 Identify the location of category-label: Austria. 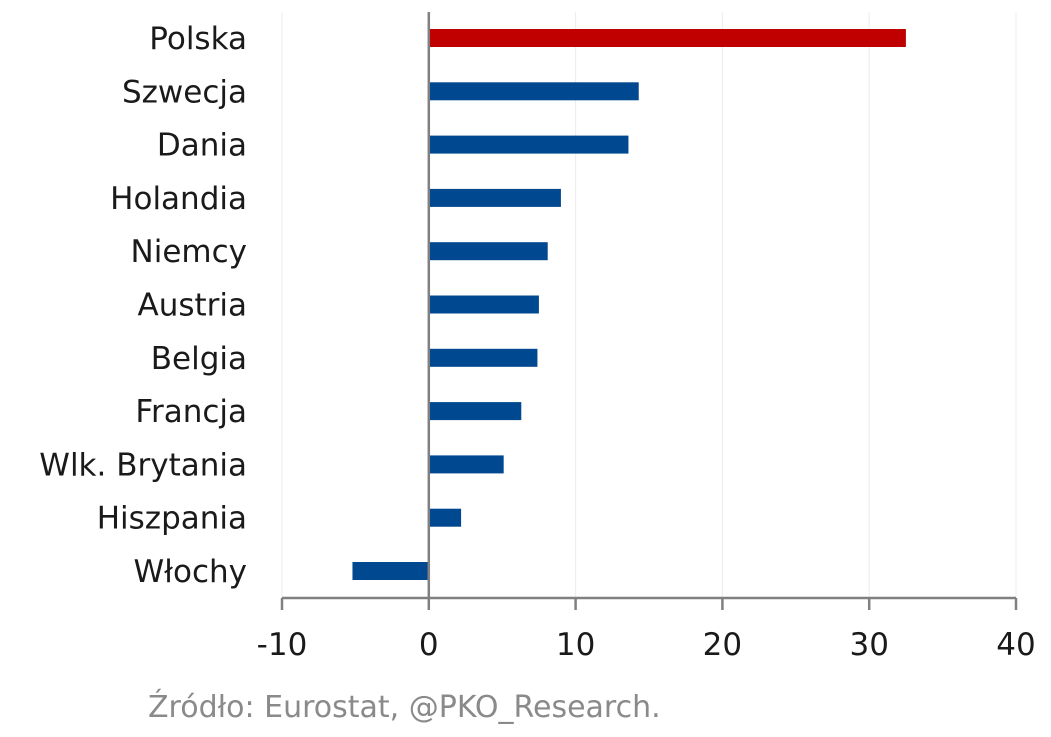
(192, 306).